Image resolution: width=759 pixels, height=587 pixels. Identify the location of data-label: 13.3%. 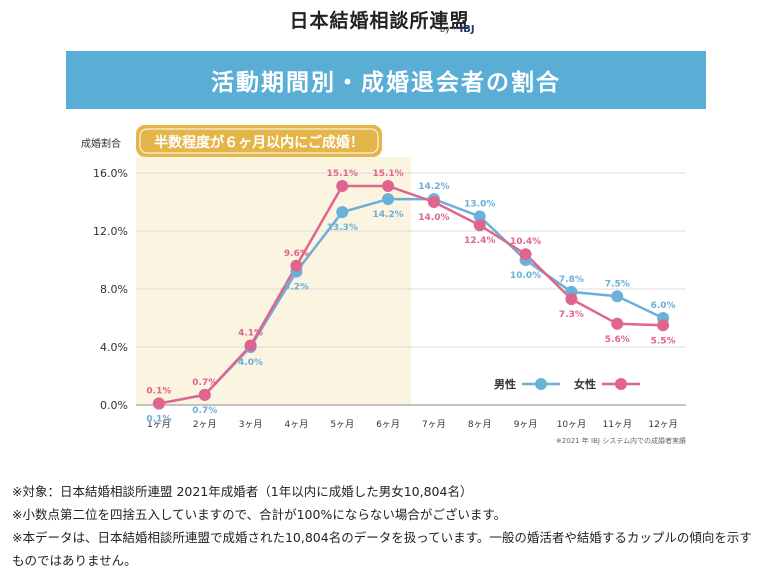
(342, 228).